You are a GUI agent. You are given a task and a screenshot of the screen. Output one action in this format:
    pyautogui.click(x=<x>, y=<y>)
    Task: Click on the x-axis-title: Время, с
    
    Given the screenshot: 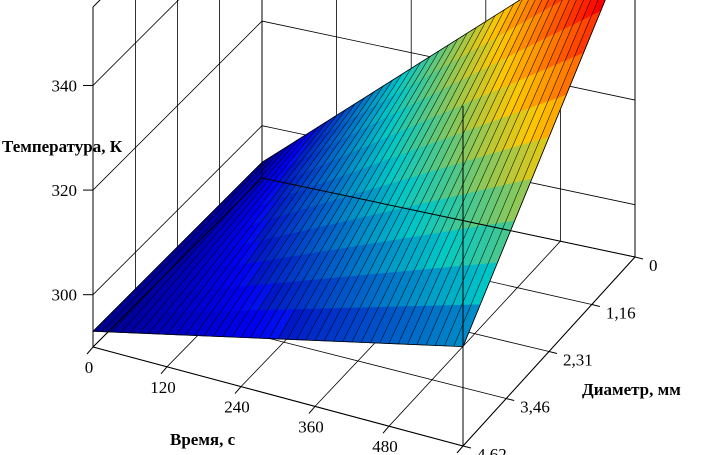 What is the action you would take?
    pyautogui.click(x=203, y=439)
    